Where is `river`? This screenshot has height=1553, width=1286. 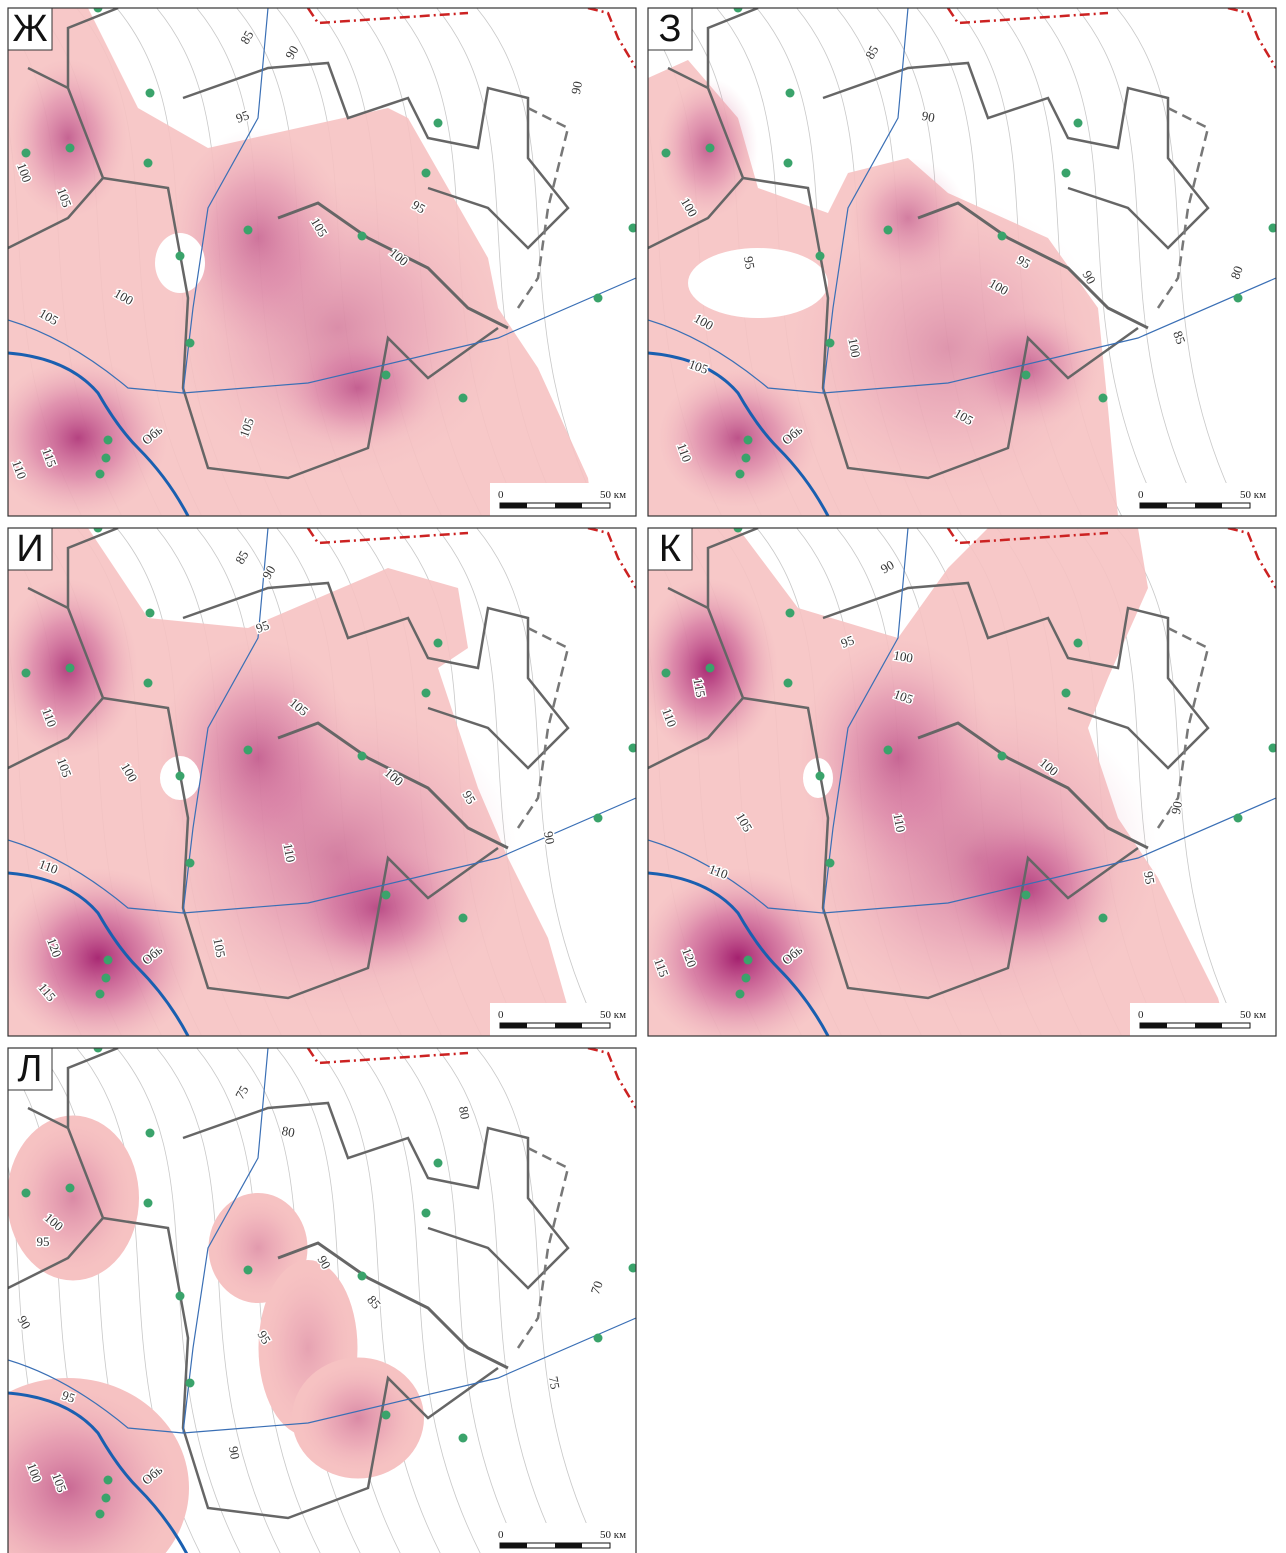
river is located at coordinates (322, 721).